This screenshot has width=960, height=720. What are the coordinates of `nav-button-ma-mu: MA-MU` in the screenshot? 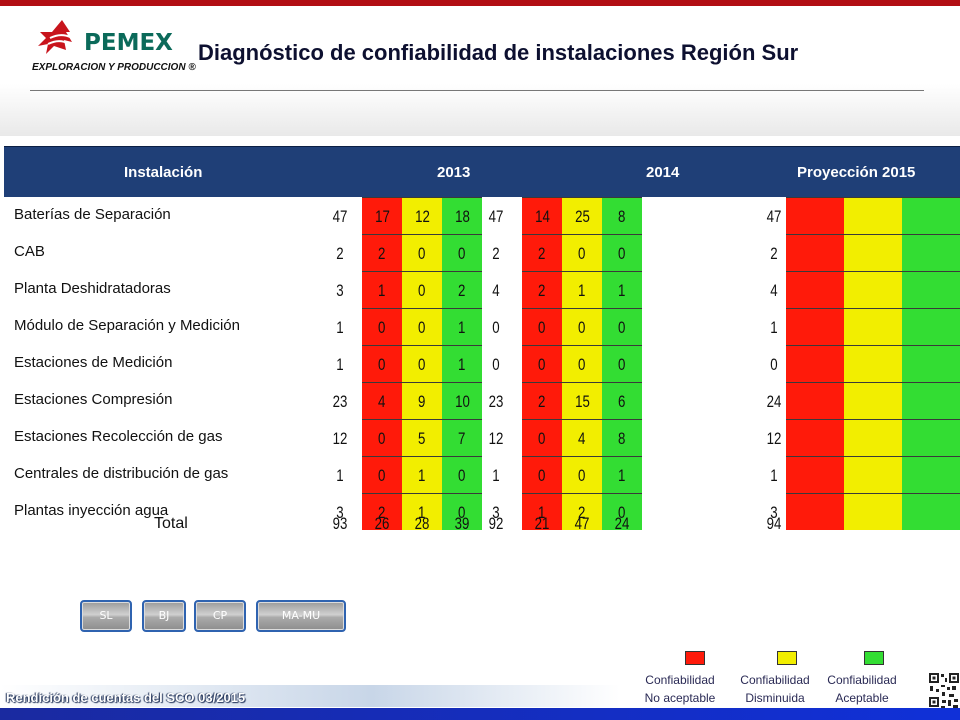 It's located at (301, 616).